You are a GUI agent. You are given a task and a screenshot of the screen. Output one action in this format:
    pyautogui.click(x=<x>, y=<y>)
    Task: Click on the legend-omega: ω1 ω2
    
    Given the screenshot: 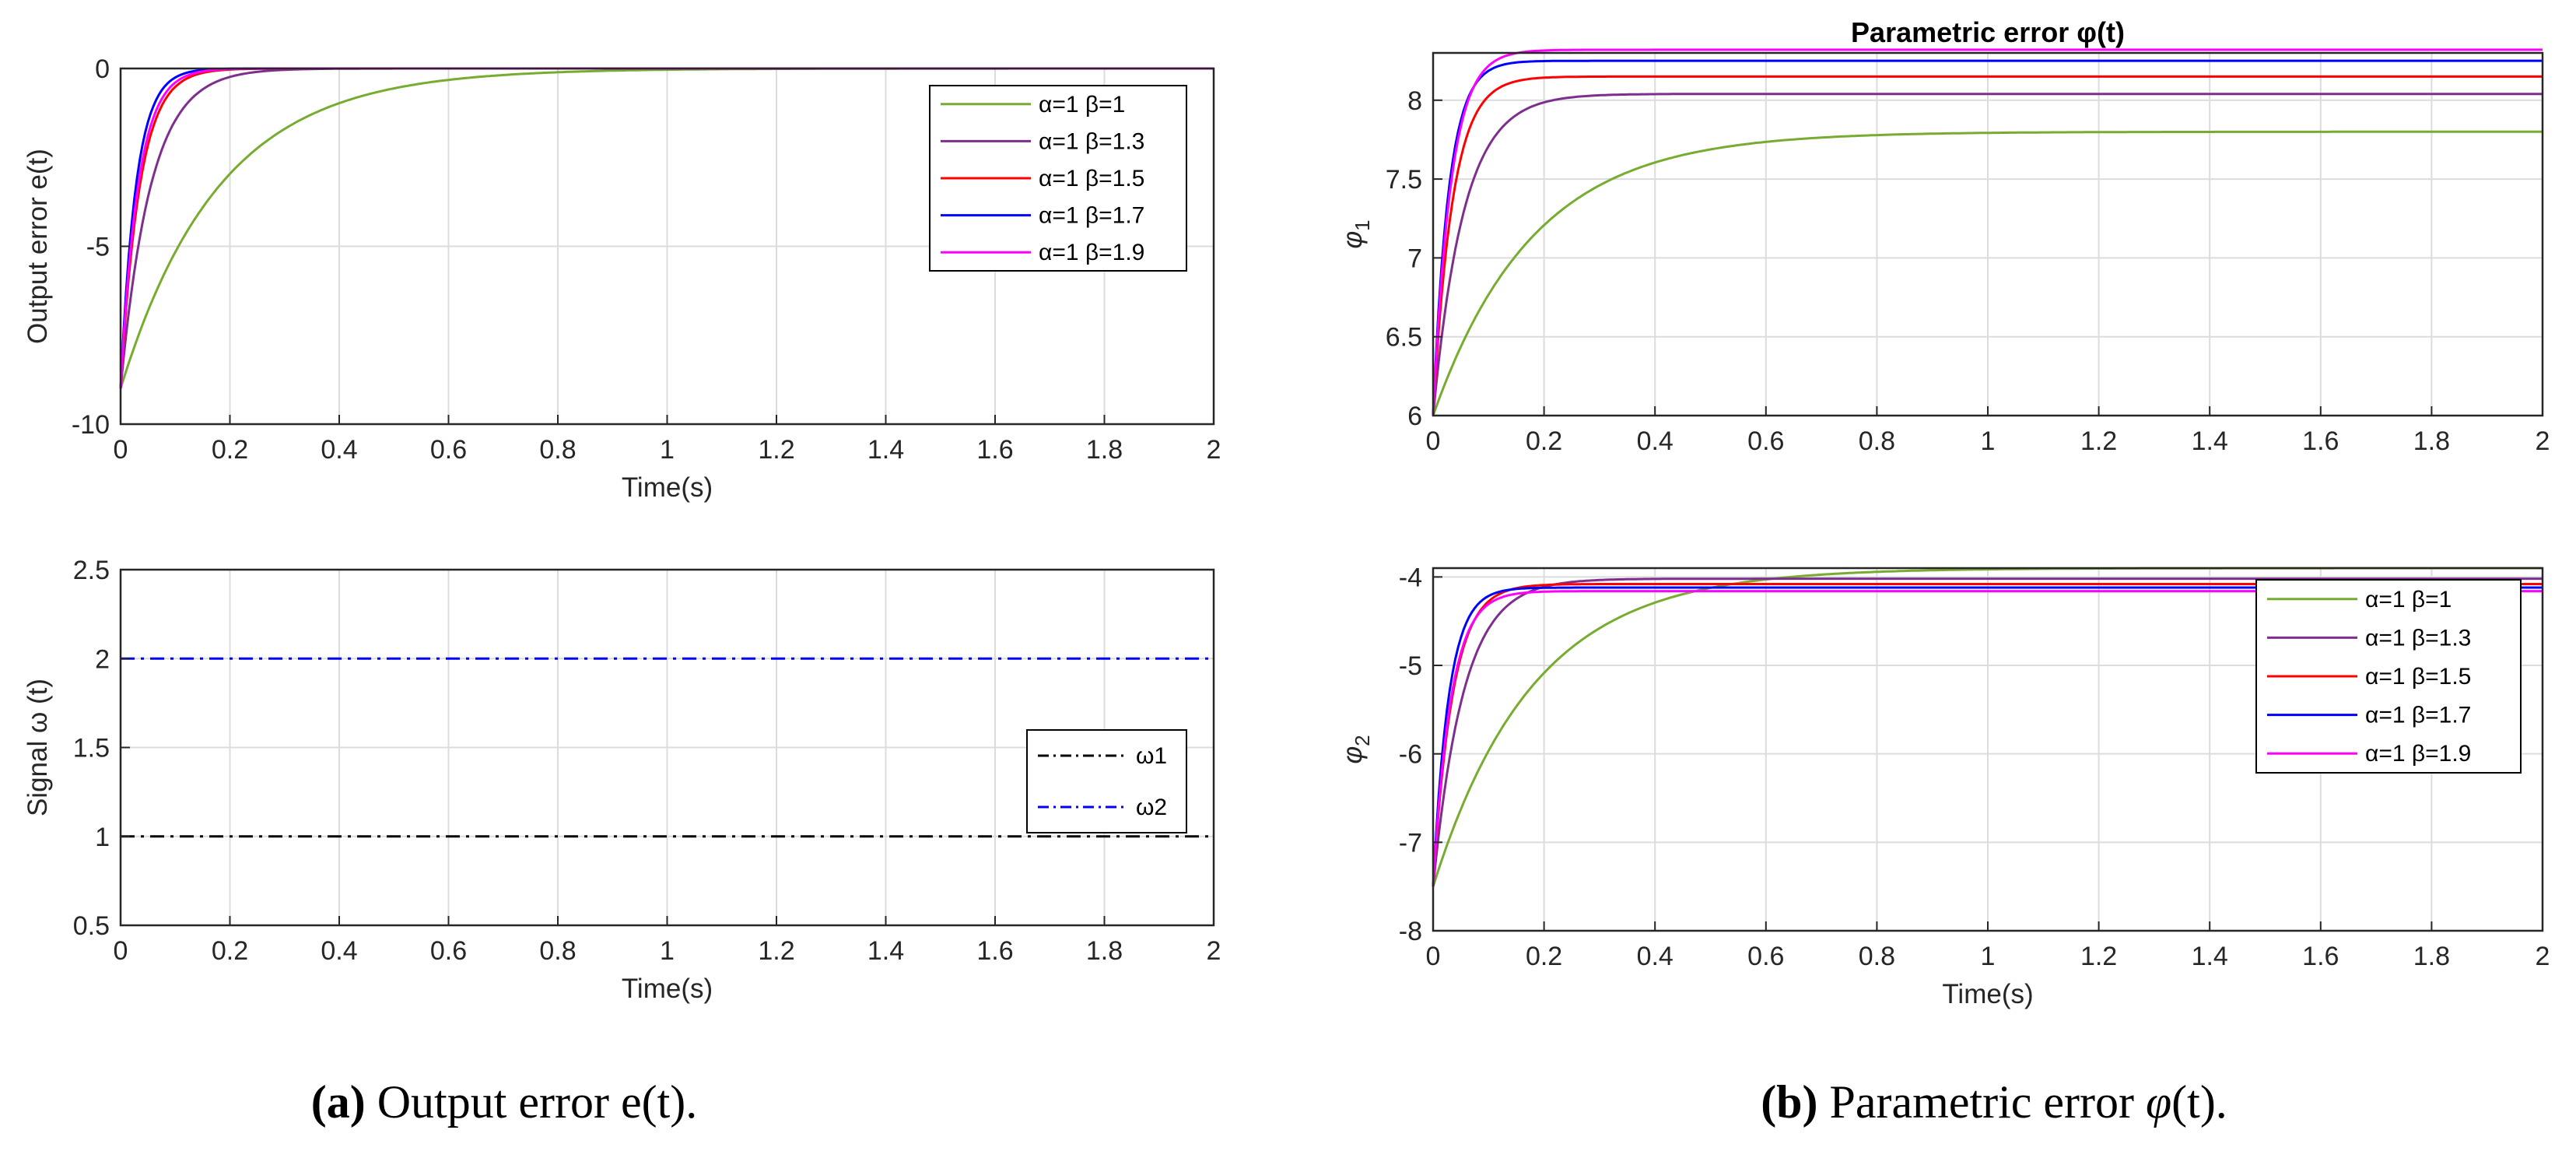 What is the action you would take?
    pyautogui.click(x=1106, y=781)
    